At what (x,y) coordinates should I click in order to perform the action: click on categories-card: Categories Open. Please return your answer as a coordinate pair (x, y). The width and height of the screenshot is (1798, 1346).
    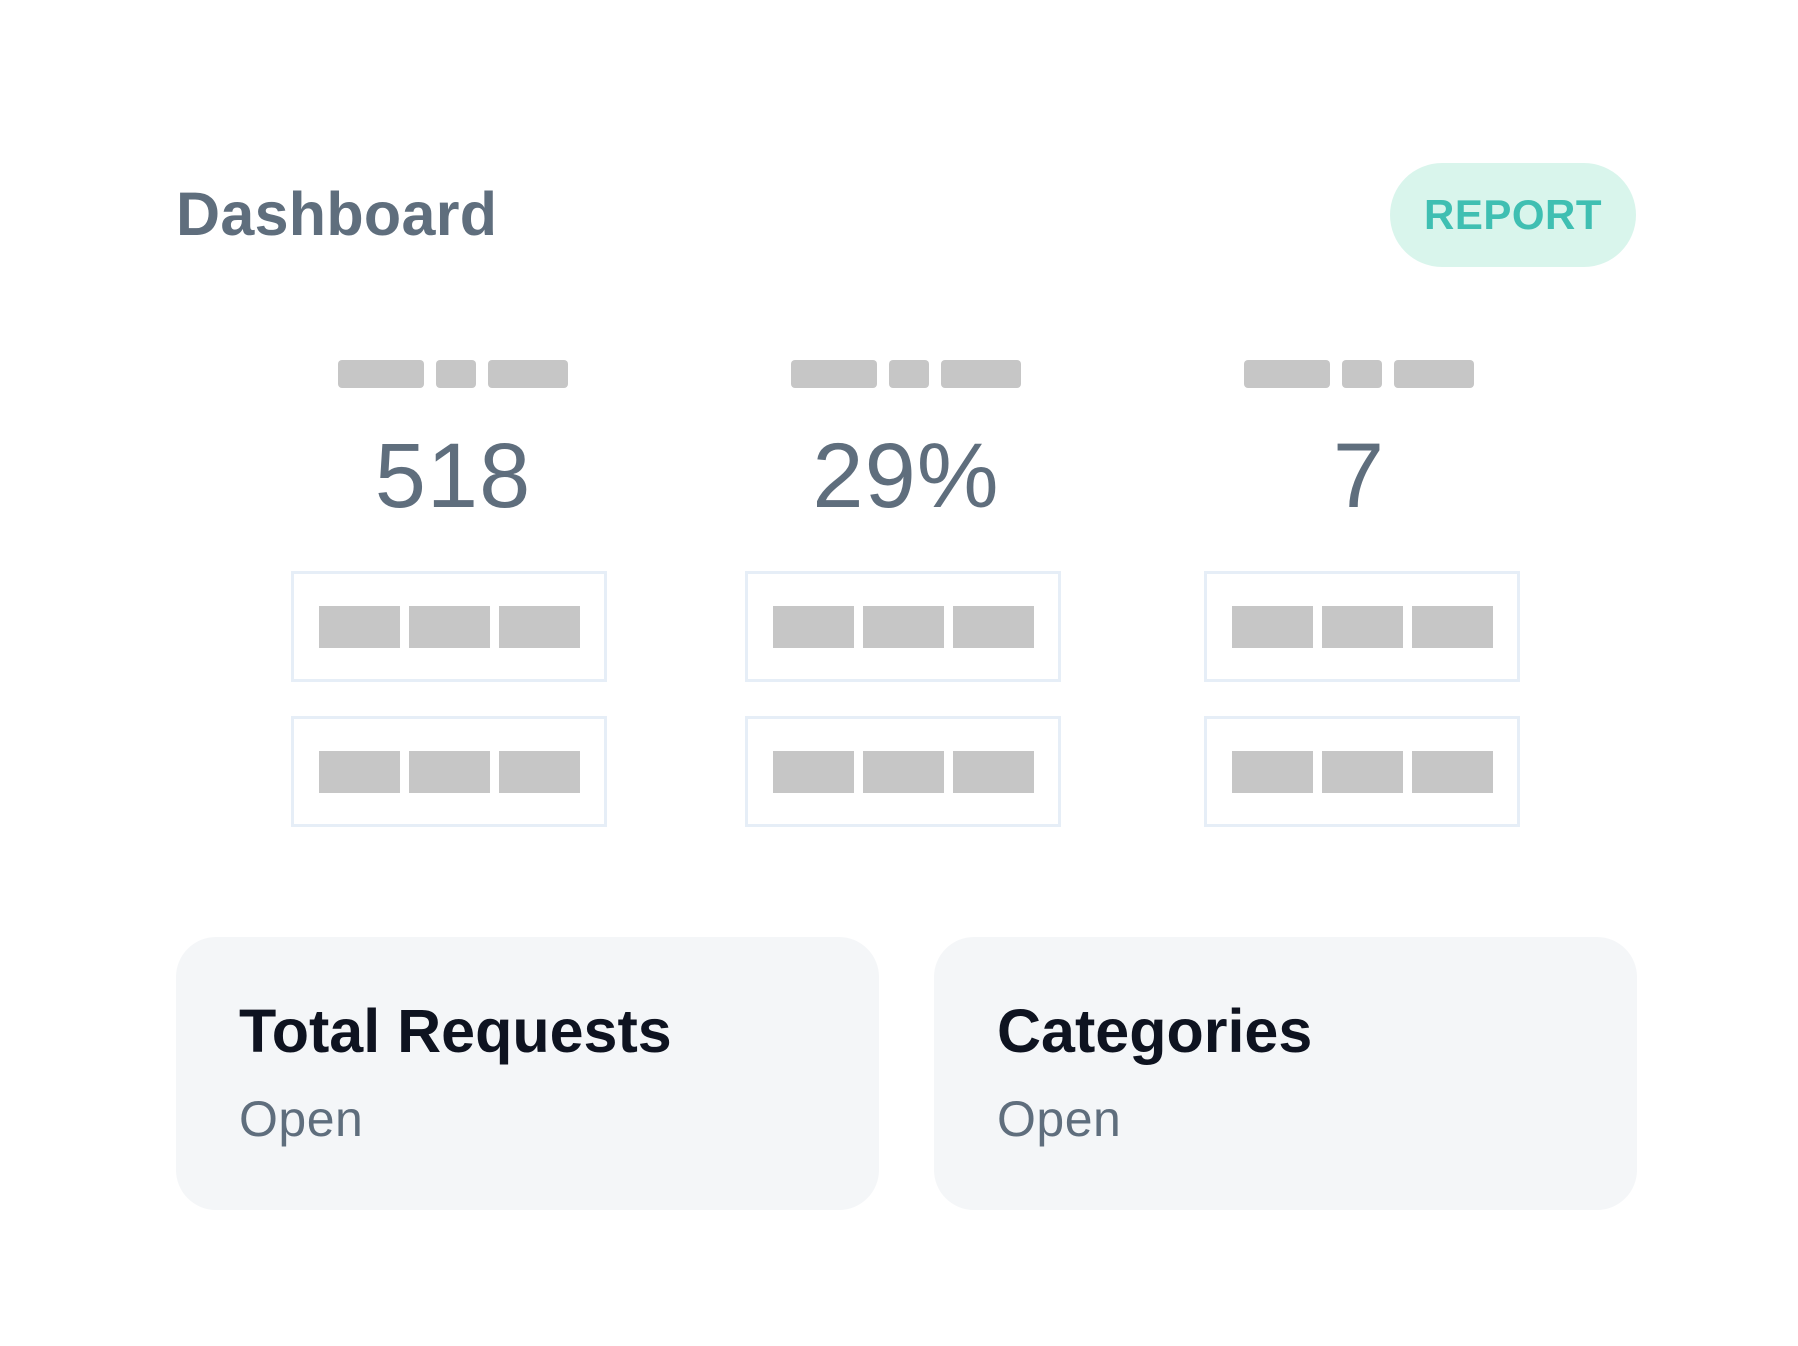
    Looking at the image, I should click on (1285, 1073).